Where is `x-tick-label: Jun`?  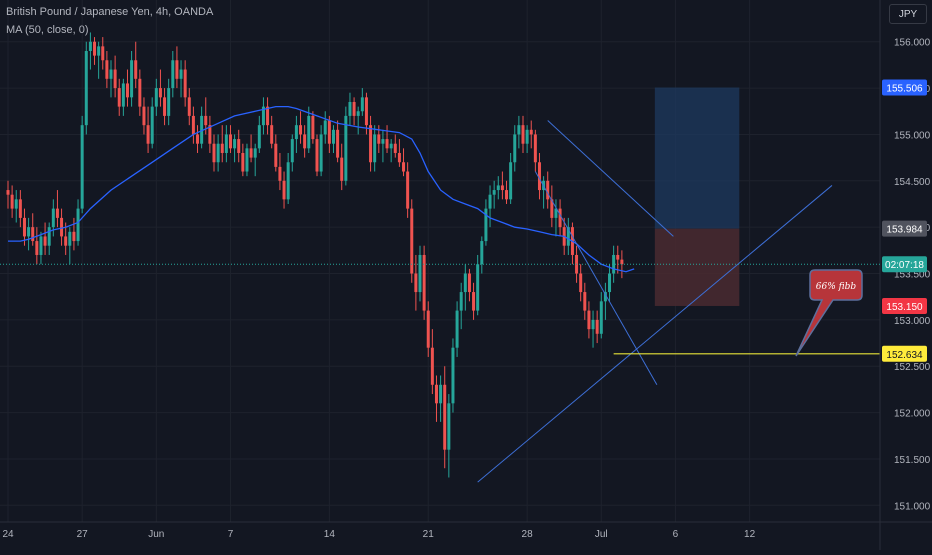
x-tick-label: Jun is located at coordinates (156, 534).